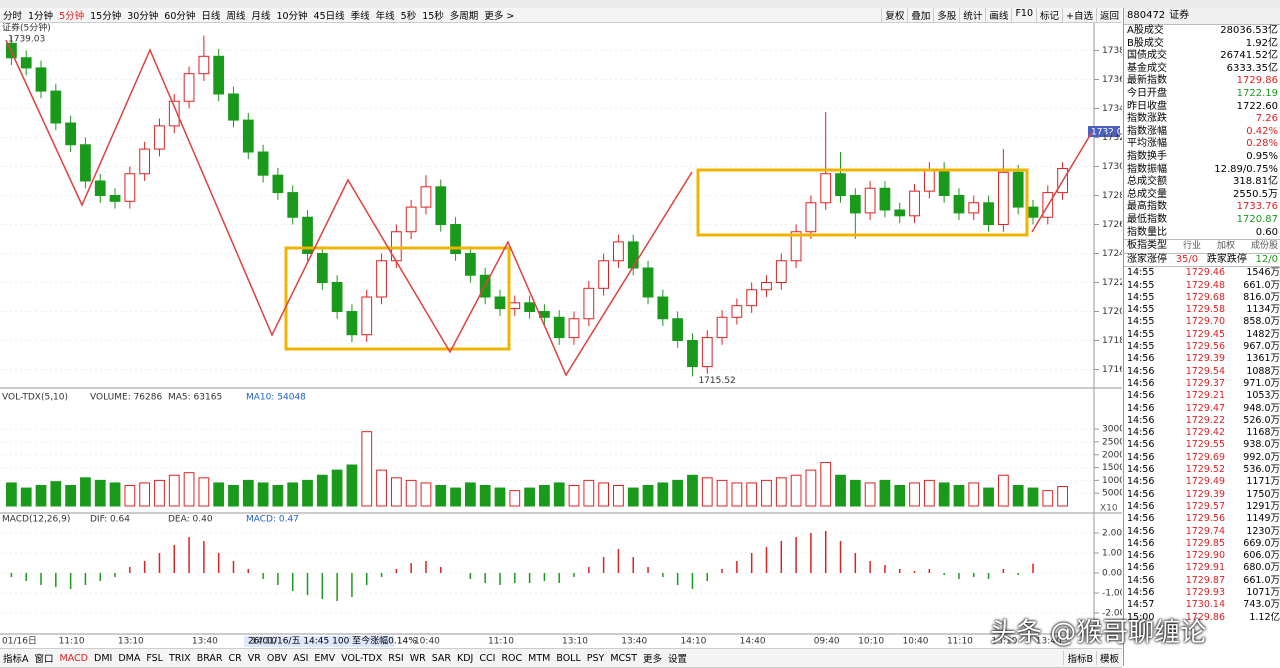  Describe the element at coordinates (301, 658) in the screenshot. I see `tab: ASI` at that location.